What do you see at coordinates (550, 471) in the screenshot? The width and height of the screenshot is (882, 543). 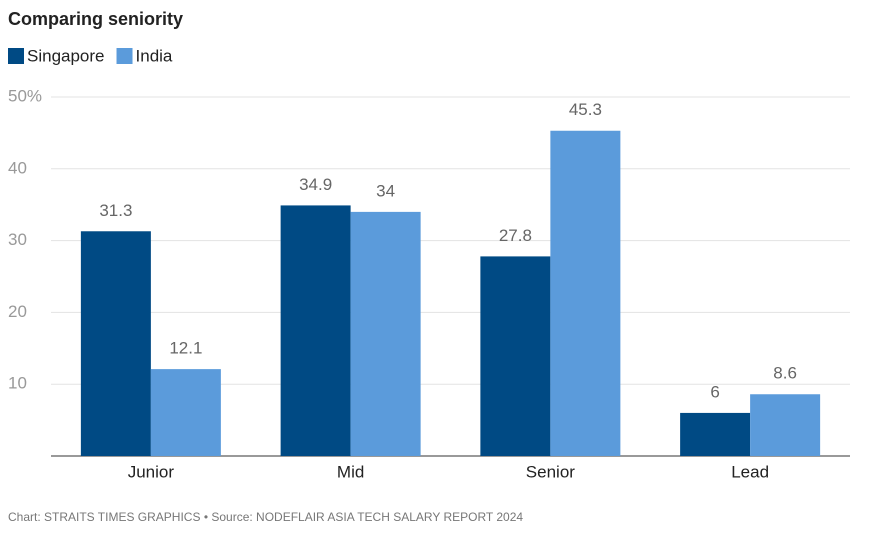 I see `x-tick-label: Senior` at bounding box center [550, 471].